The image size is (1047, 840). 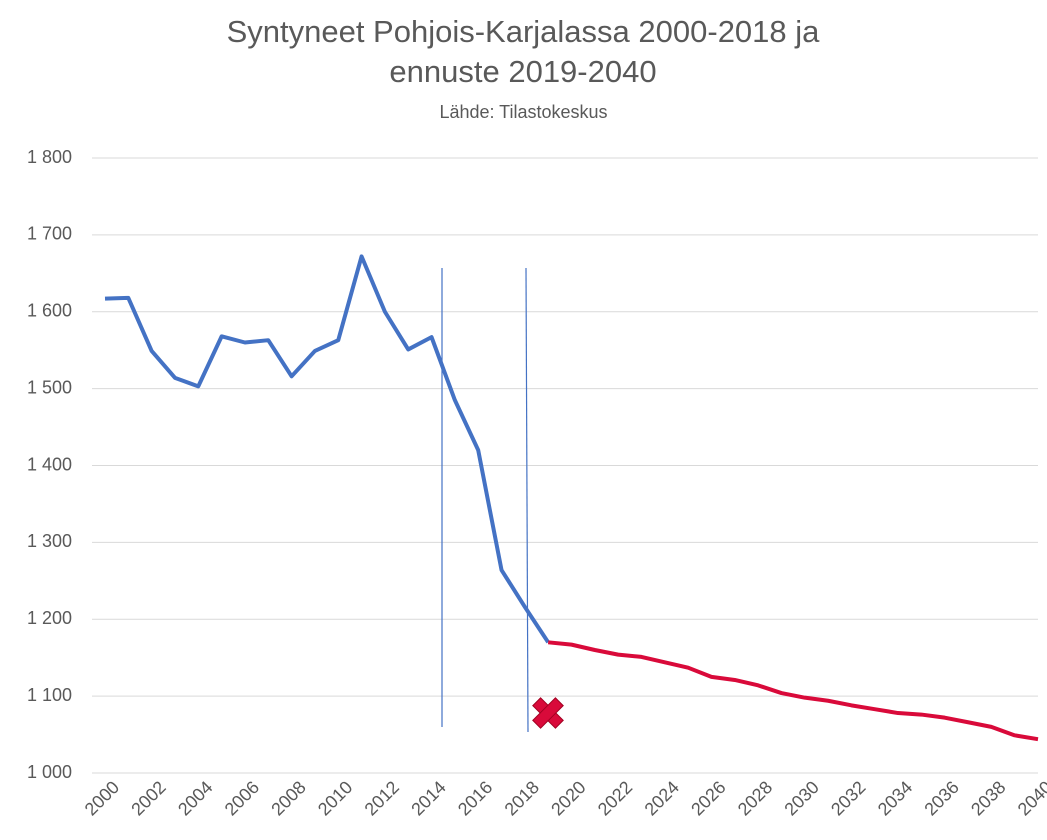 What do you see at coordinates (49, 464) in the screenshot?
I see `y-tick-label: 1 400` at bounding box center [49, 464].